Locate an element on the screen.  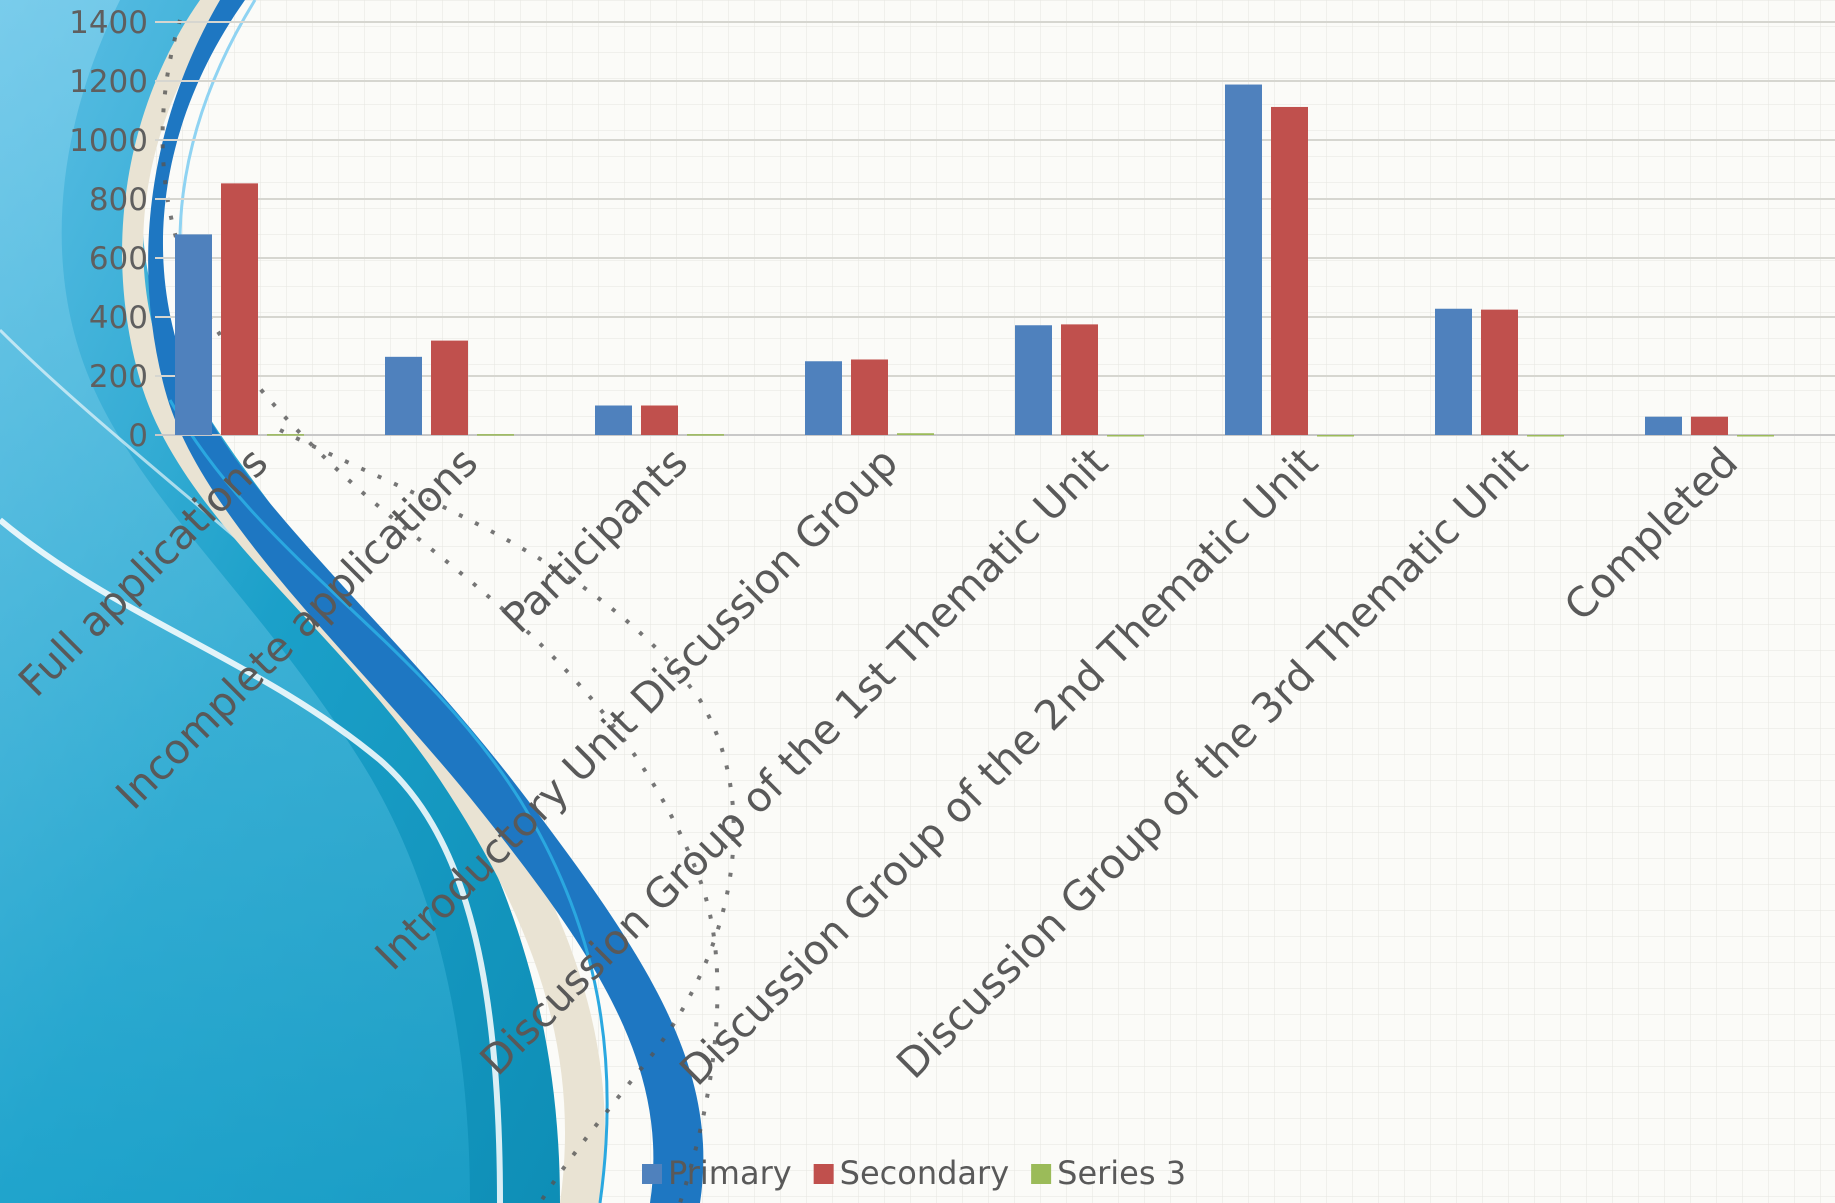
legend-label: Secondary is located at coordinates (924, 1173).